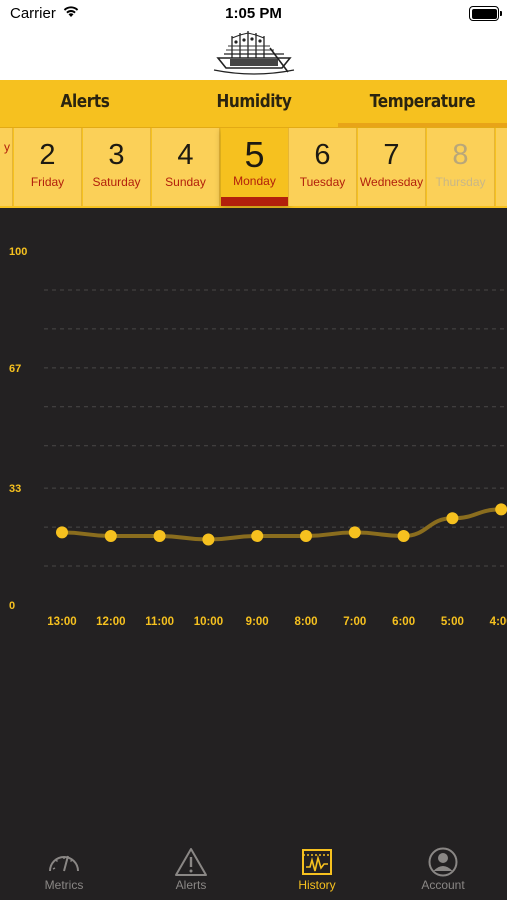 The height and width of the screenshot is (900, 507). Describe the element at coordinates (485, 13) in the screenshot. I see `battery-icon` at that location.